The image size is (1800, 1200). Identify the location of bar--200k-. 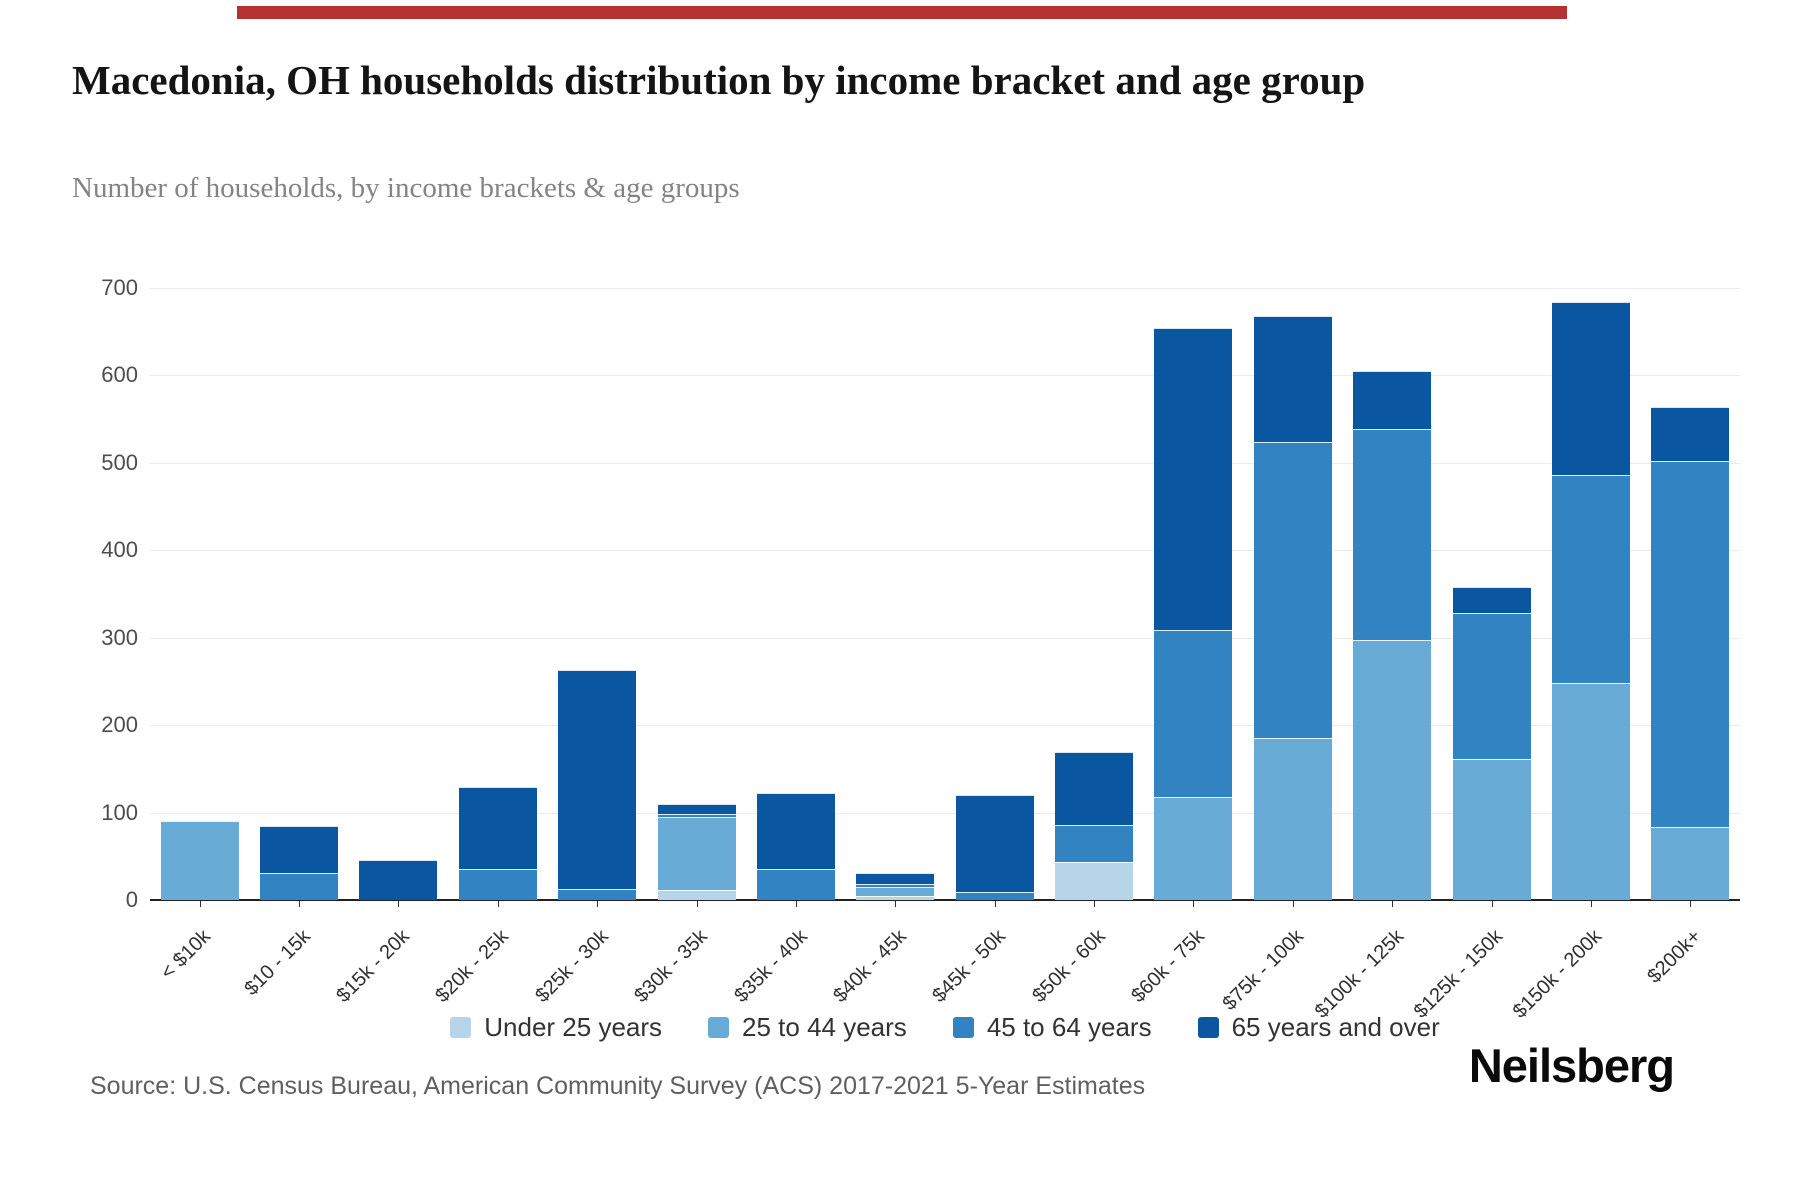
(1690, 594).